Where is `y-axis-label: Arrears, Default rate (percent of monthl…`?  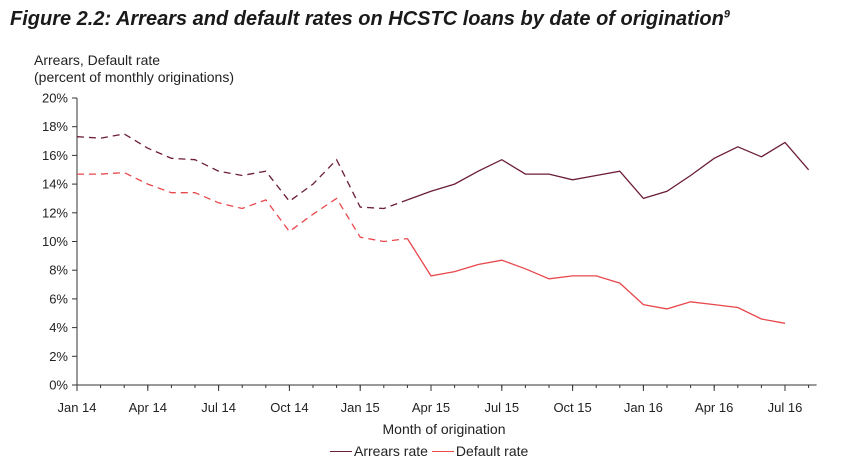
y-axis-label: Arrears, Default rate (percent of monthl… is located at coordinates (134, 69).